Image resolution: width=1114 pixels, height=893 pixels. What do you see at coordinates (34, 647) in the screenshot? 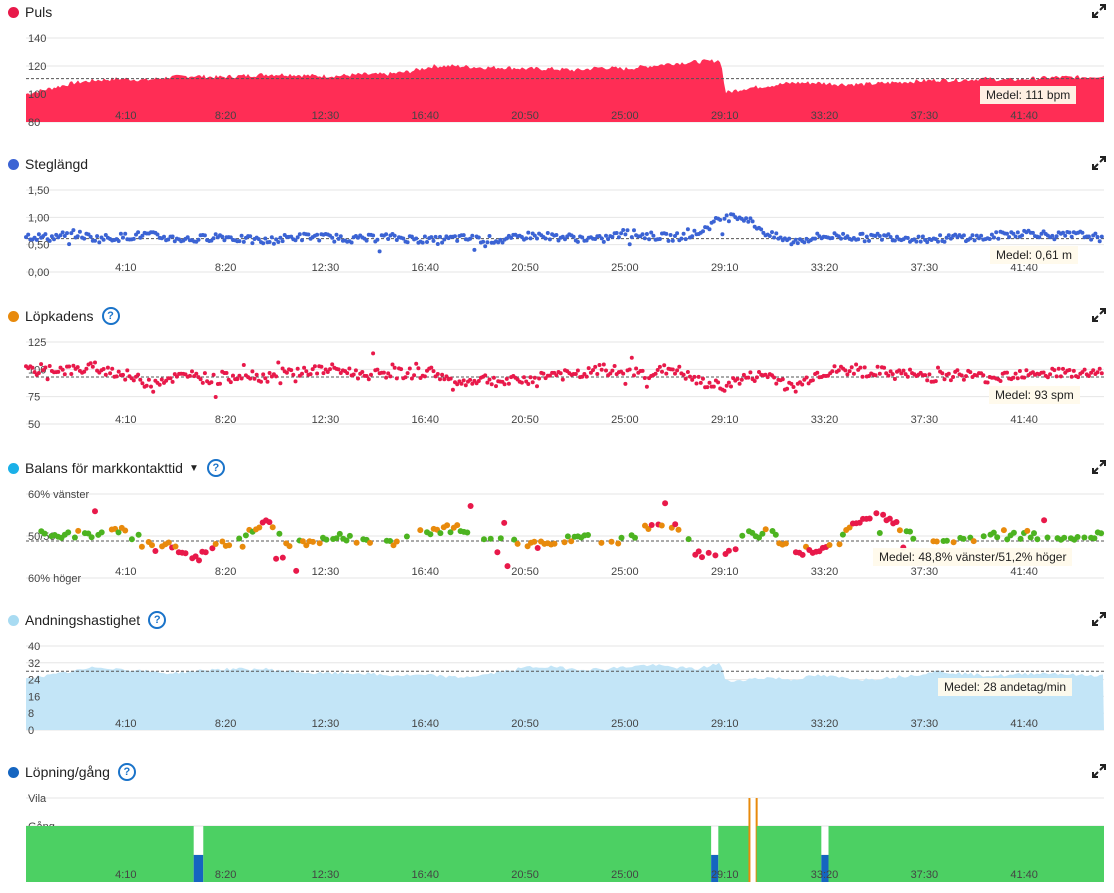
I see `y-tick-label: 40` at bounding box center [34, 647].